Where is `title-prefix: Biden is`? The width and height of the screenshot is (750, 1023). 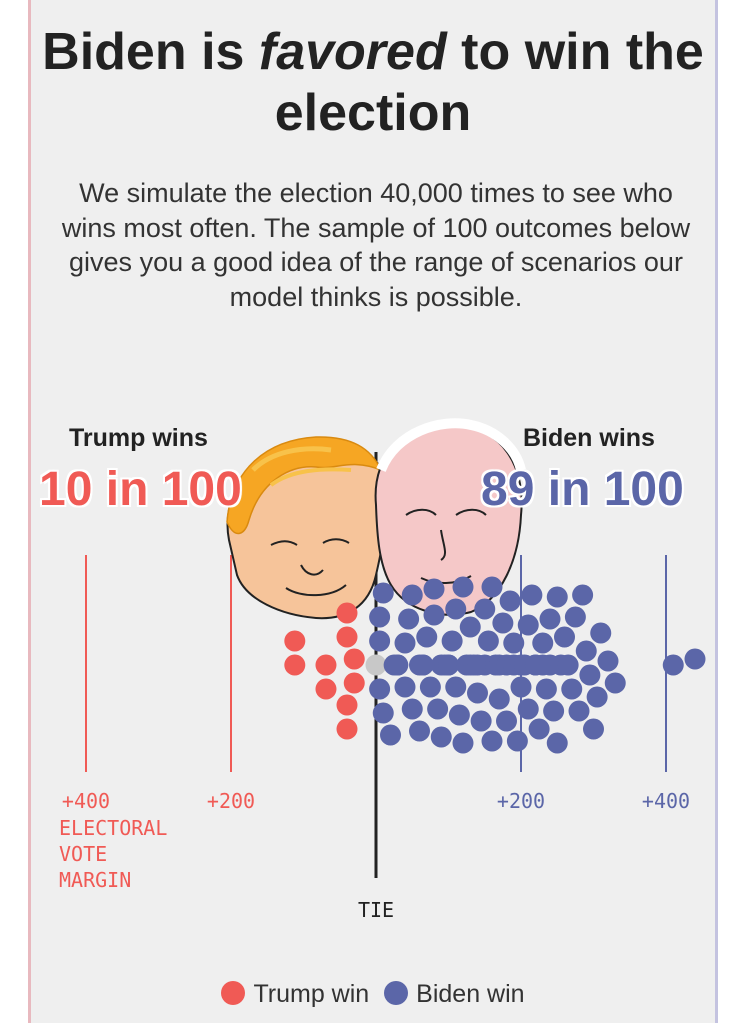 title-prefix: Biden is is located at coordinates (150, 52).